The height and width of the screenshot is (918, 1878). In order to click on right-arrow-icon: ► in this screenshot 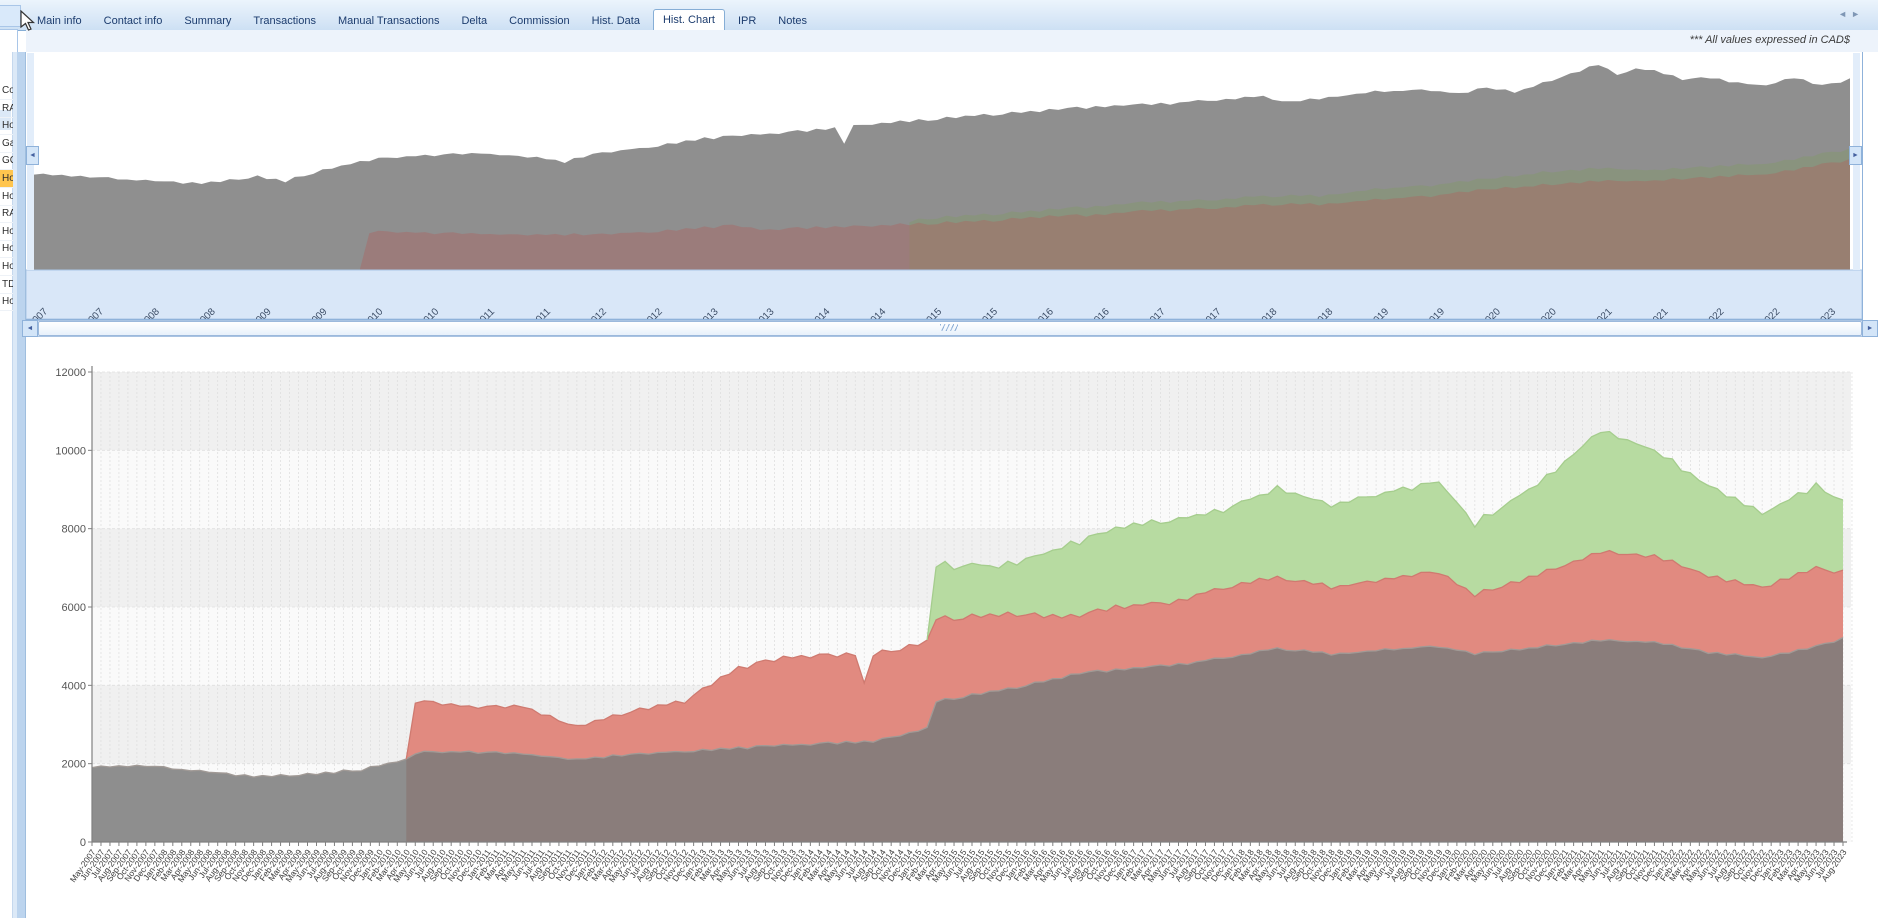, I will do `click(1855, 155)`.